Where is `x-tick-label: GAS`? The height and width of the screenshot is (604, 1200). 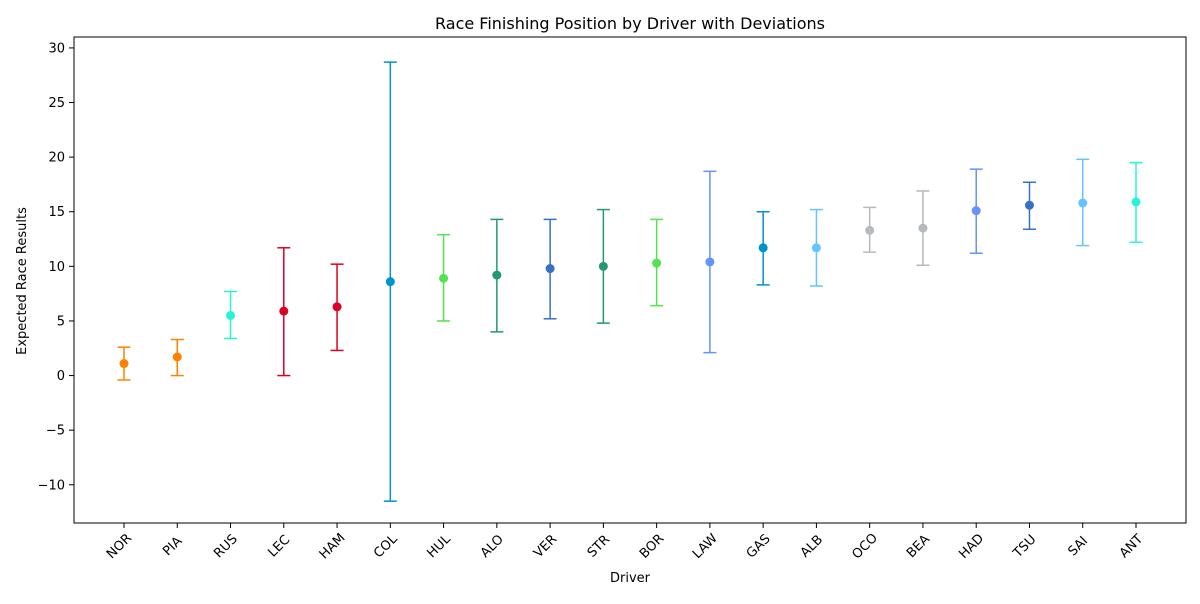
x-tick-label: GAS is located at coordinates (759, 547).